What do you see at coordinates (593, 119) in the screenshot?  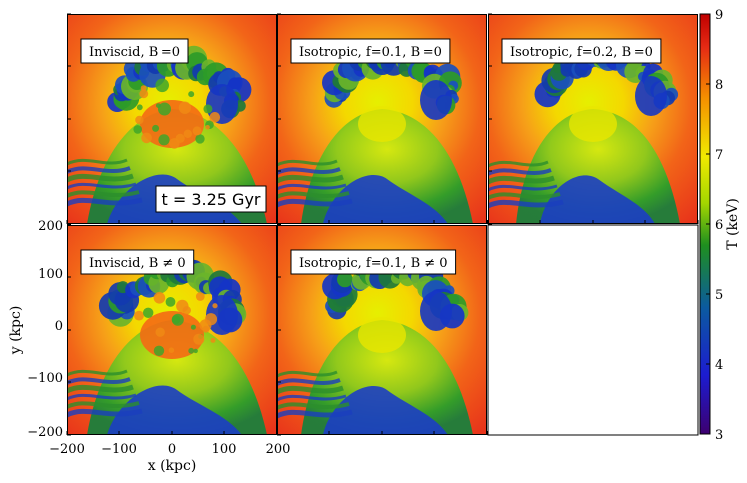 I see `simulation-panel: Isotropic, f=0.2, B =0` at bounding box center [593, 119].